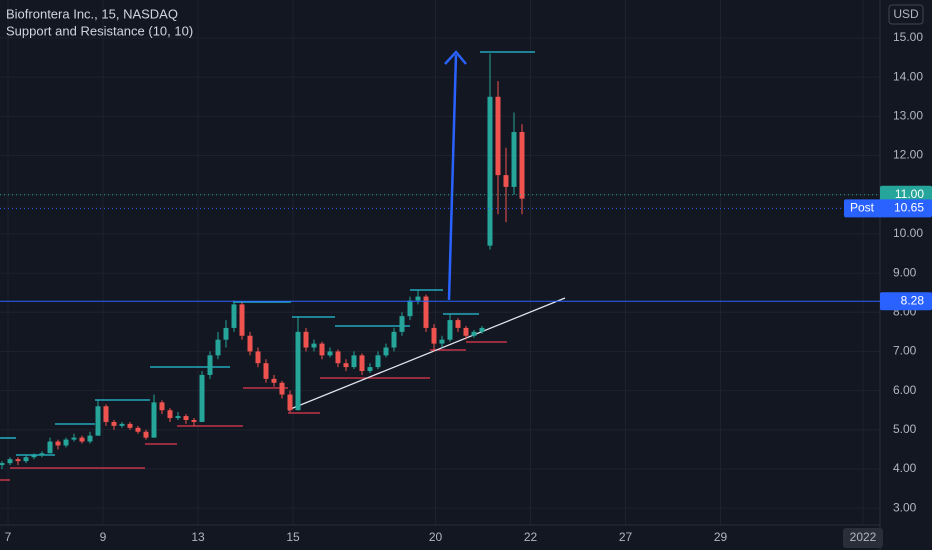 The width and height of the screenshot is (932, 550). I want to click on currency: USD, so click(906, 14).